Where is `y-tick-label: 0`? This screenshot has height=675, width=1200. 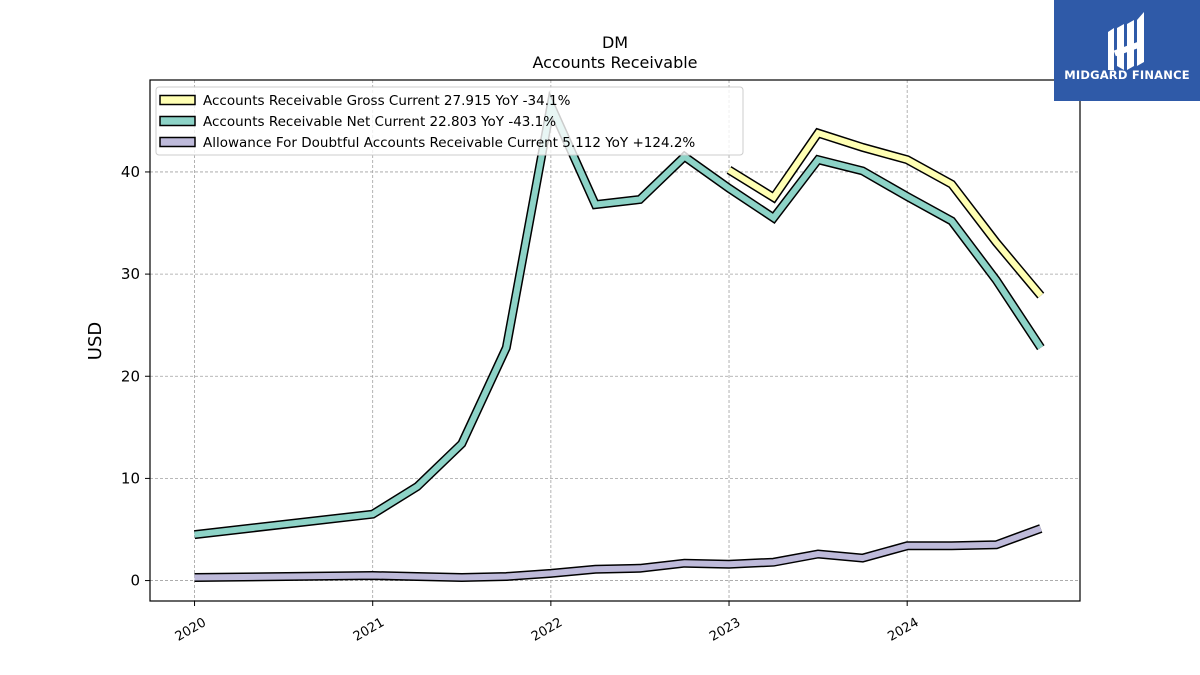
y-tick-label: 0 is located at coordinates (135, 581).